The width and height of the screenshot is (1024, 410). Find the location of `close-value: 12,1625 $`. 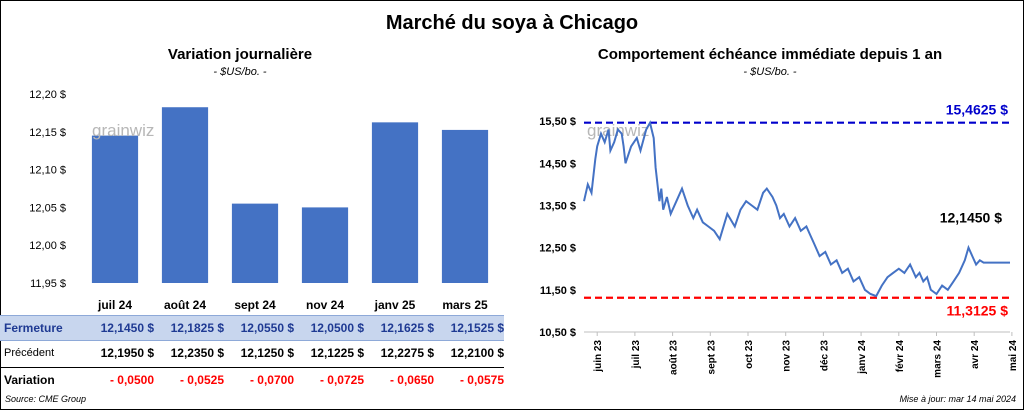

close-value: 12,1625 $ is located at coordinates (407, 328).